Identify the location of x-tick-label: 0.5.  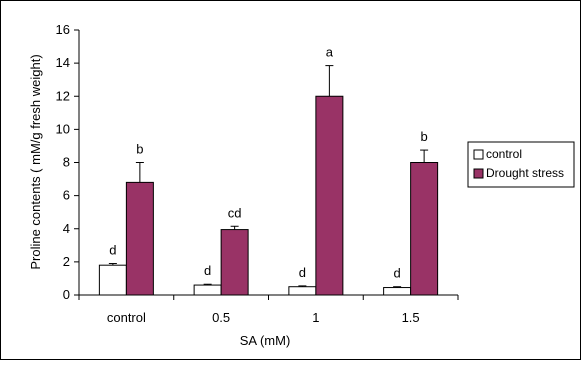
(221, 317).